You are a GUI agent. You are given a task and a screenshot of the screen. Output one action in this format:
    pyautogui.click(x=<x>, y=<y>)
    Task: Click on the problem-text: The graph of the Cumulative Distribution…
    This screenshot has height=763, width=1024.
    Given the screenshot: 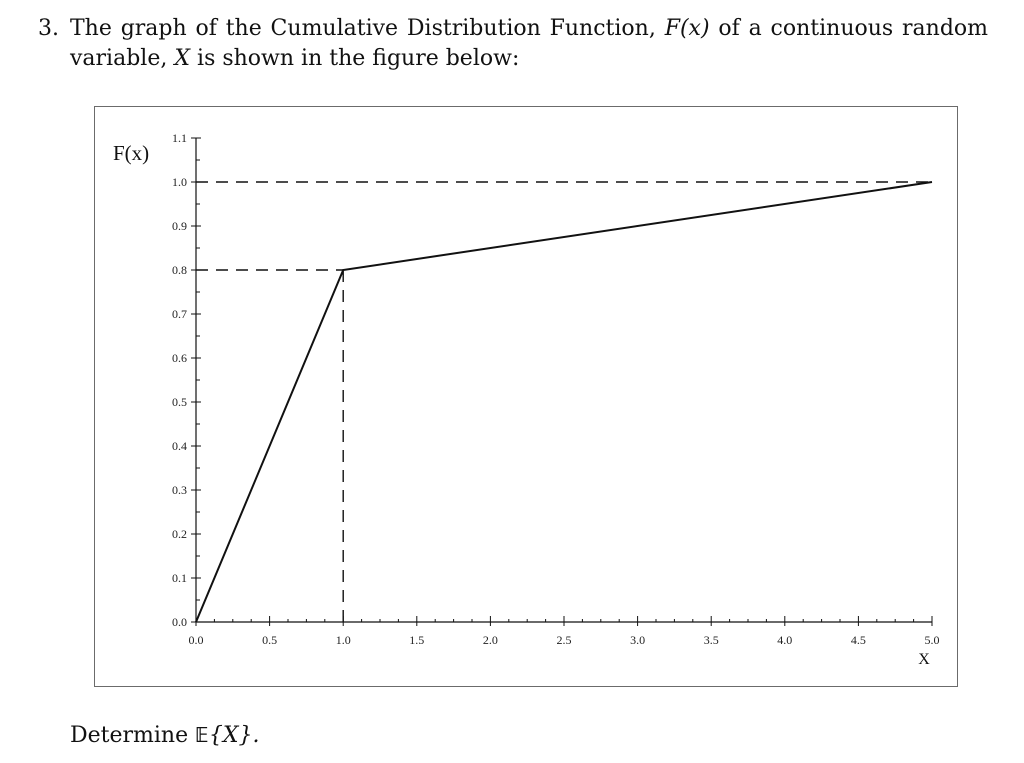 What is the action you would take?
    pyautogui.click(x=363, y=28)
    